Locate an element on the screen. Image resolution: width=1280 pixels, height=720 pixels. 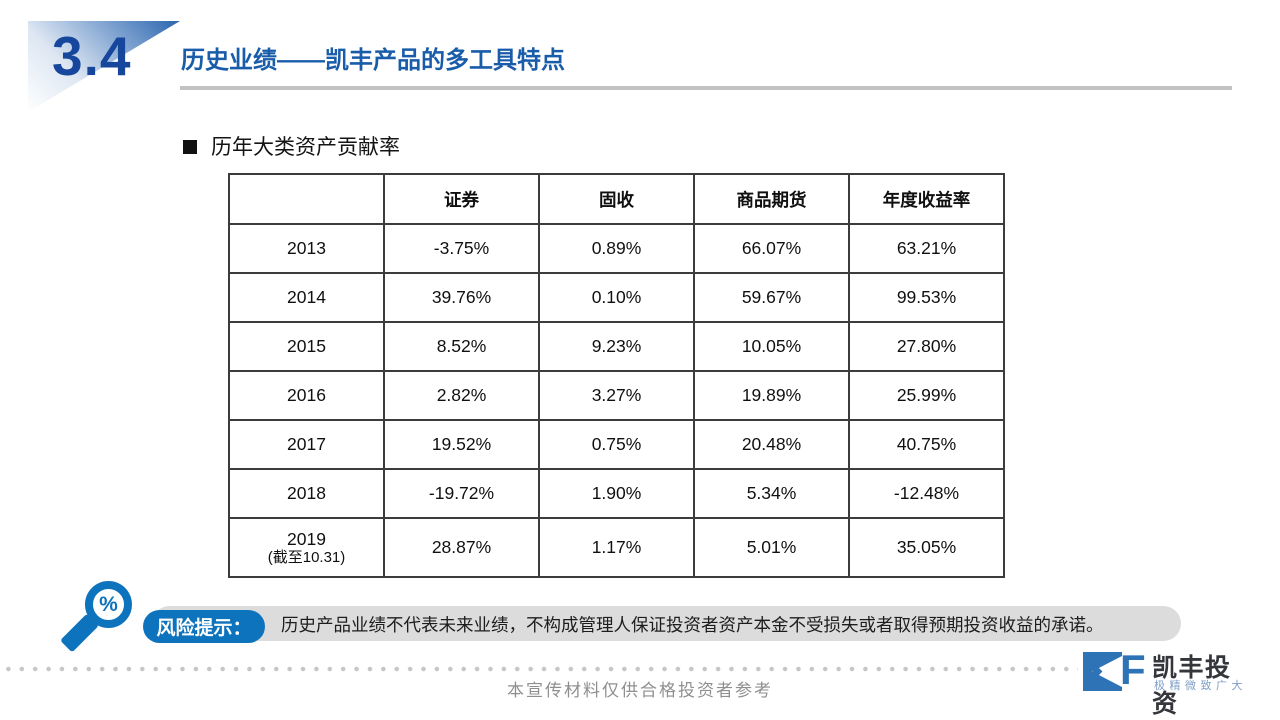
table-value-cell: 40.75% is located at coordinates (926, 444).